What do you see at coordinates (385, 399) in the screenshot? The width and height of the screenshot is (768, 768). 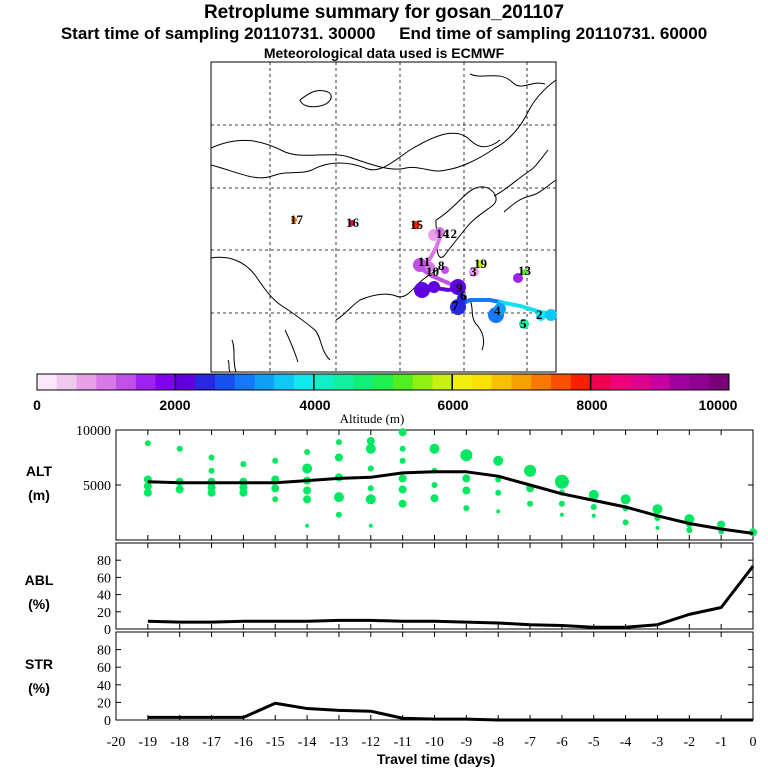 I see `altitude-colorbar: 0 2000 4000 6000 8000 10000 Altitude (m)` at bounding box center [385, 399].